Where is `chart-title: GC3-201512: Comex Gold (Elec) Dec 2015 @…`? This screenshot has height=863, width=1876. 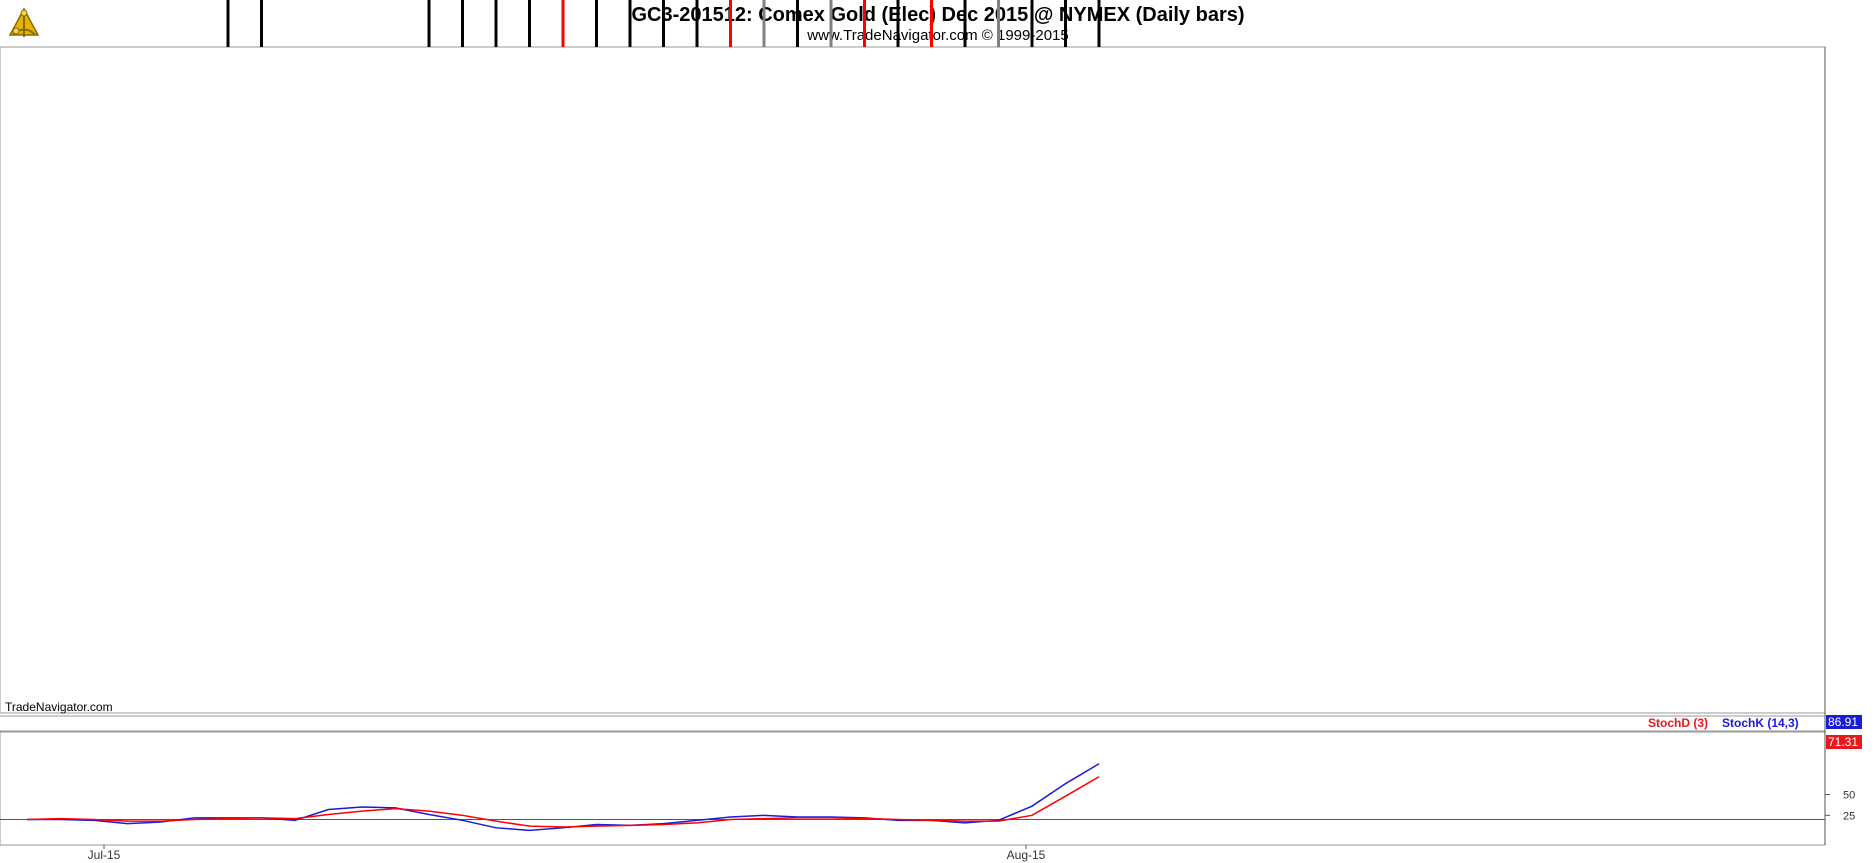 chart-title: GC3-201512: Comex Gold (Elec) Dec 2015 @… is located at coordinates (937, 15).